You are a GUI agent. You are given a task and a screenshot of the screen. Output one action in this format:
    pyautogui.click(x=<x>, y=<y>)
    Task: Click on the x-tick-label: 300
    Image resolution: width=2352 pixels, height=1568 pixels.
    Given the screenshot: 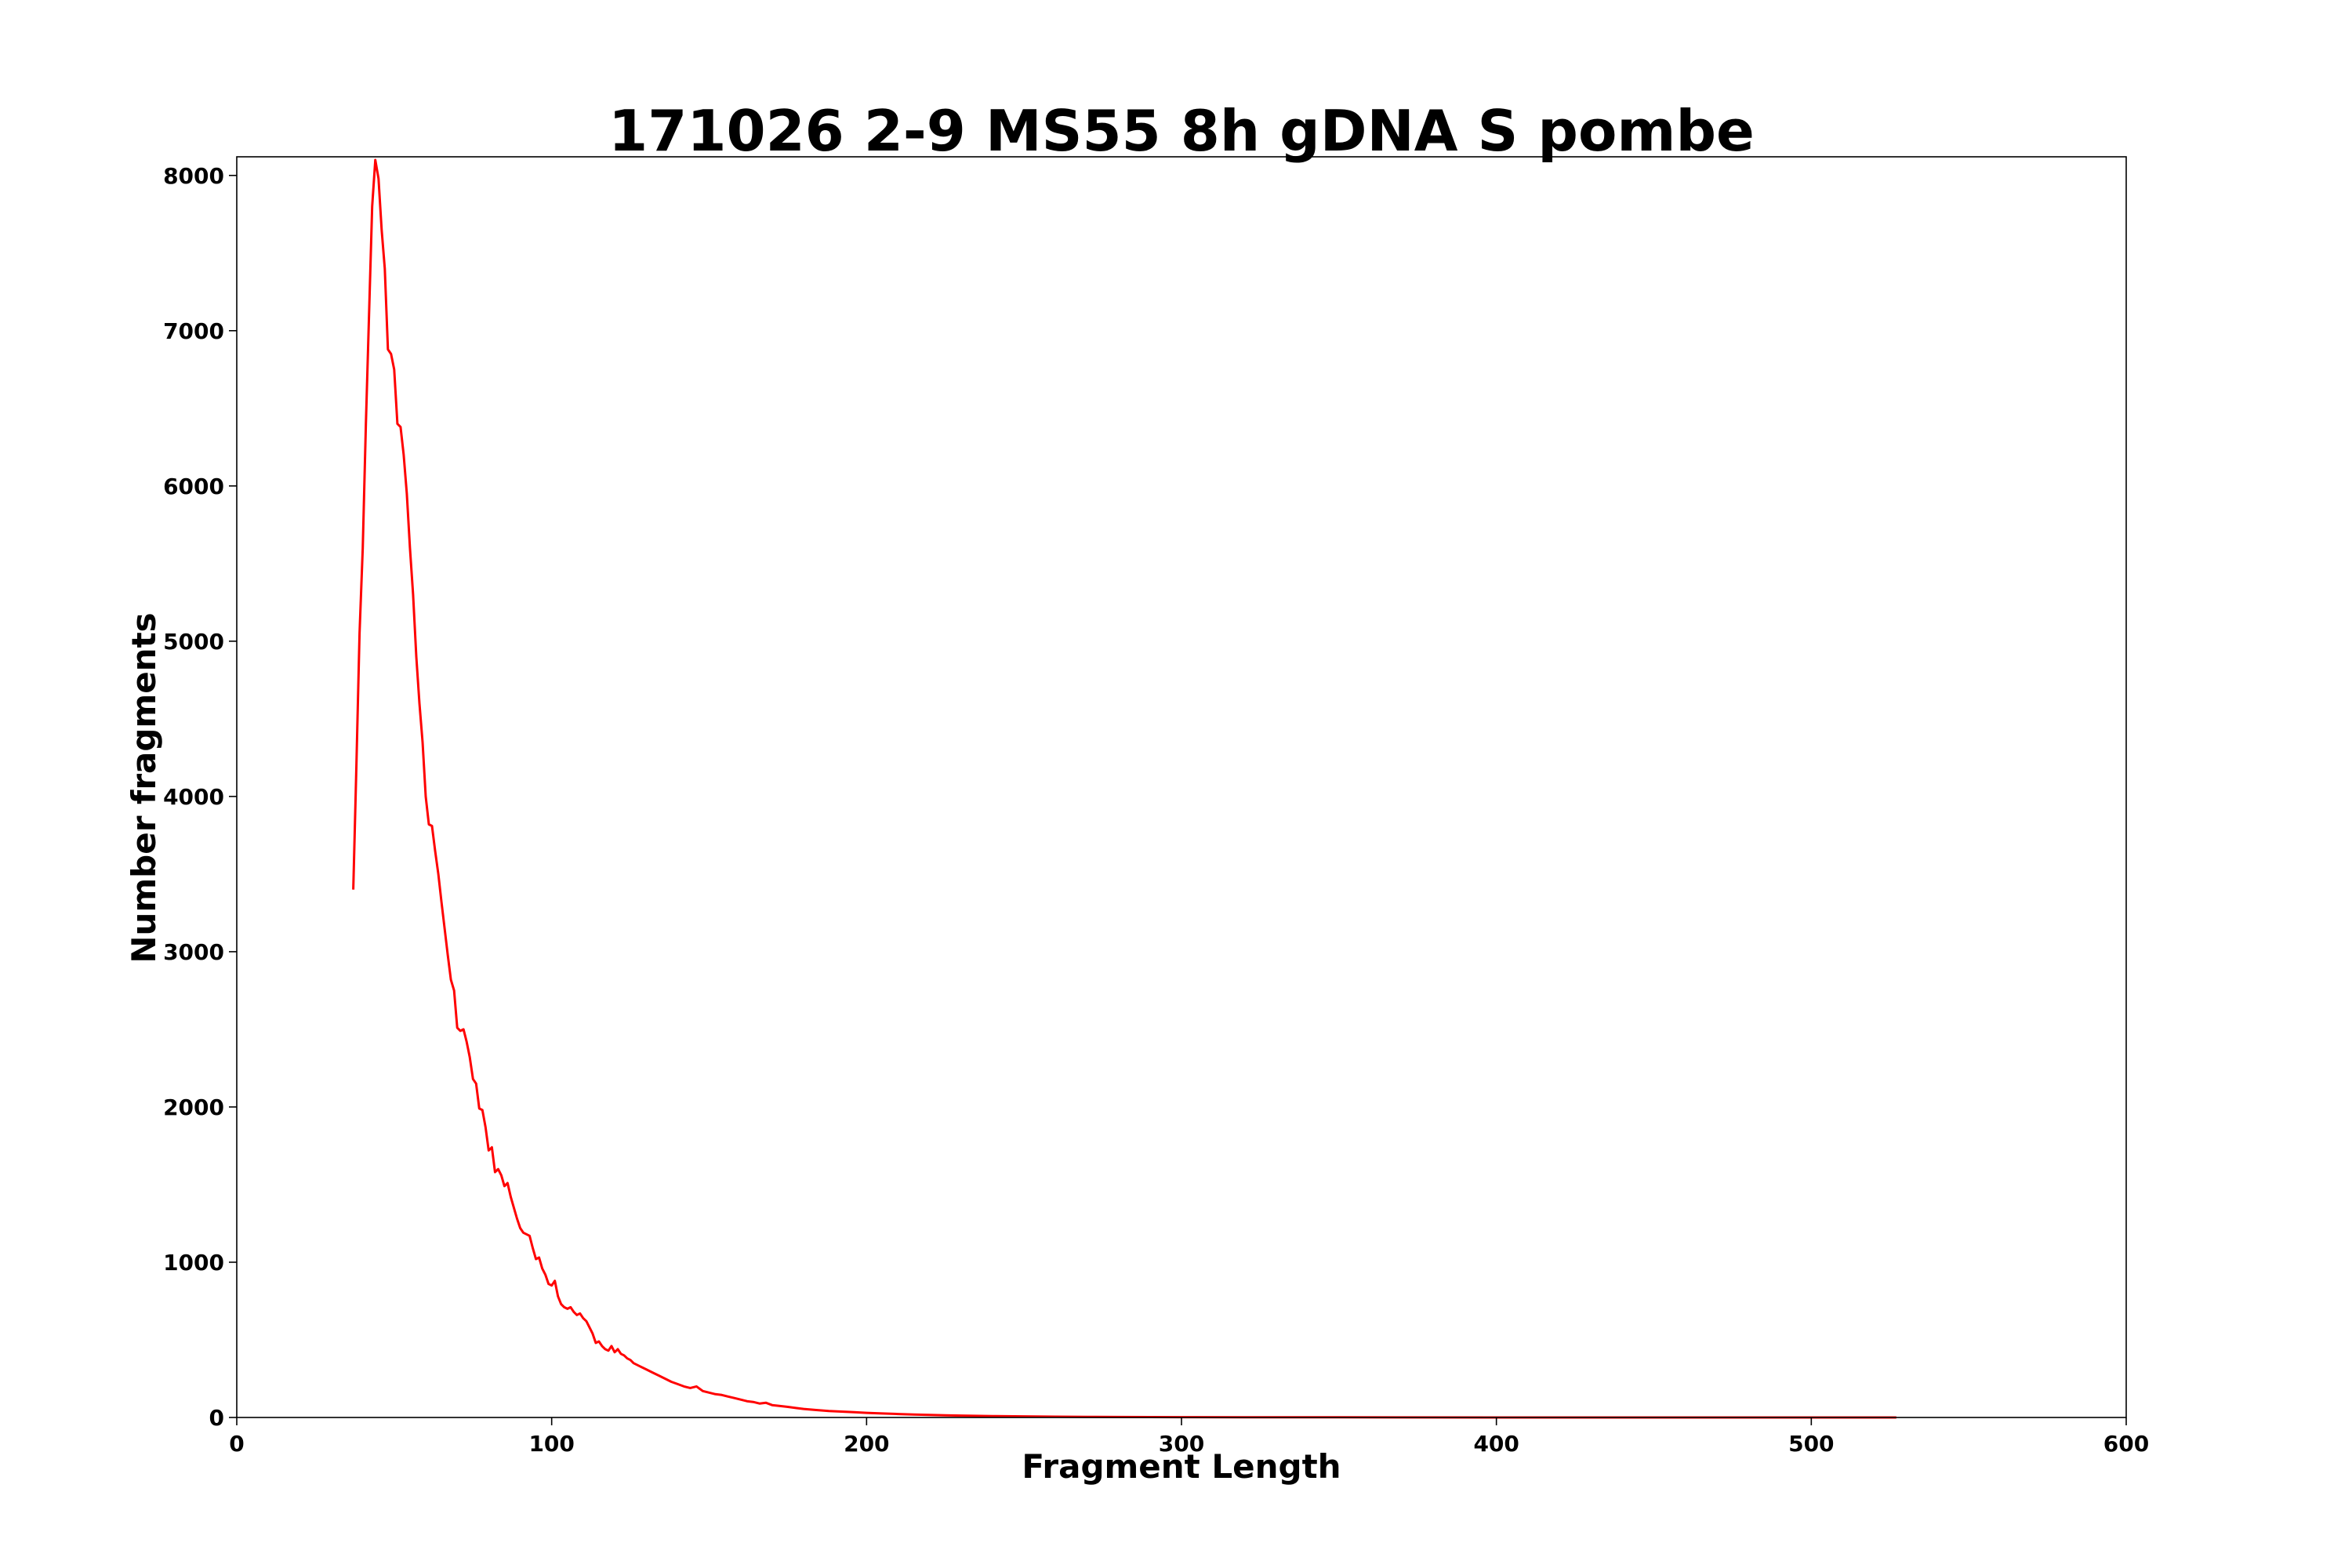 What is the action you would take?
    pyautogui.click(x=1181, y=1444)
    